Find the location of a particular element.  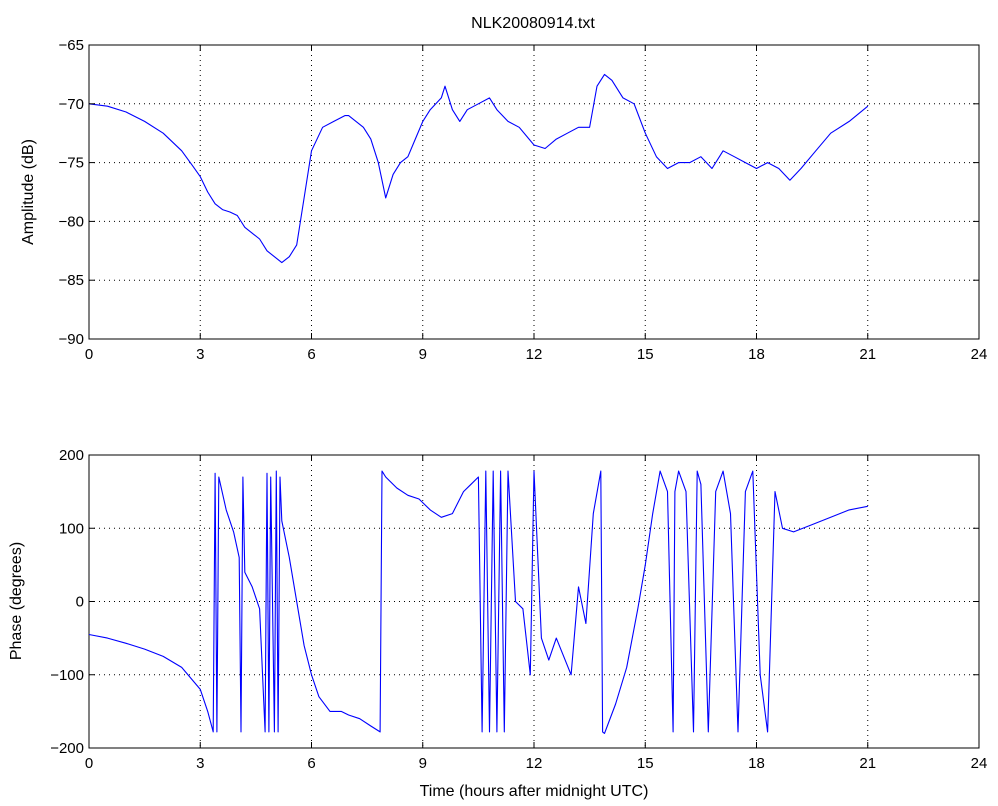

phase-xtick-label: 3 is located at coordinates (200, 763).